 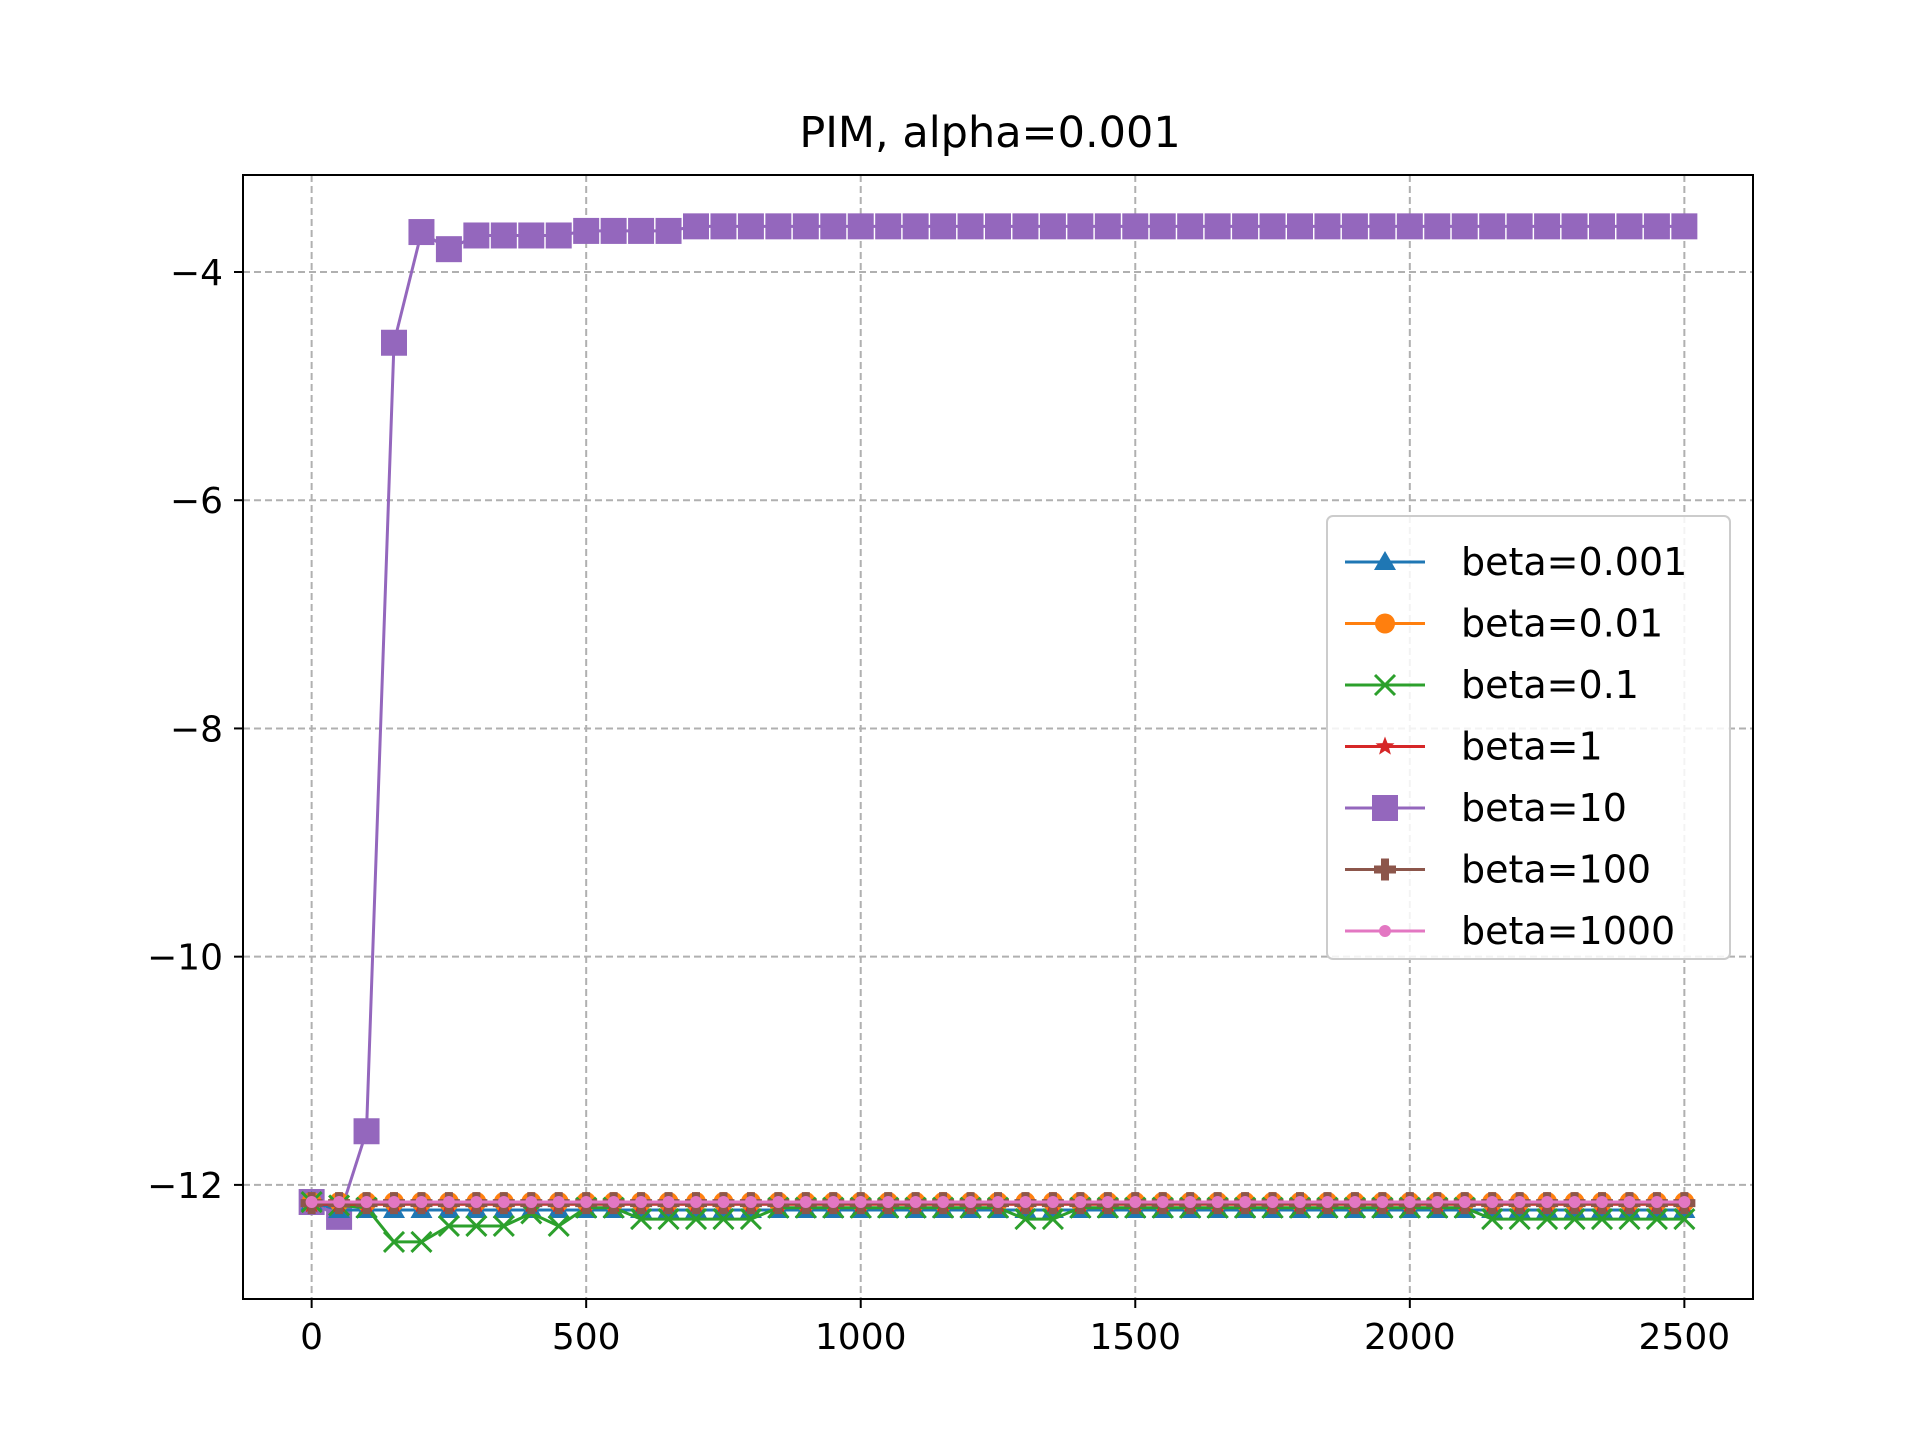 What do you see at coordinates (1556, 870) in the screenshot?
I see `legend-label: beta=100` at bounding box center [1556, 870].